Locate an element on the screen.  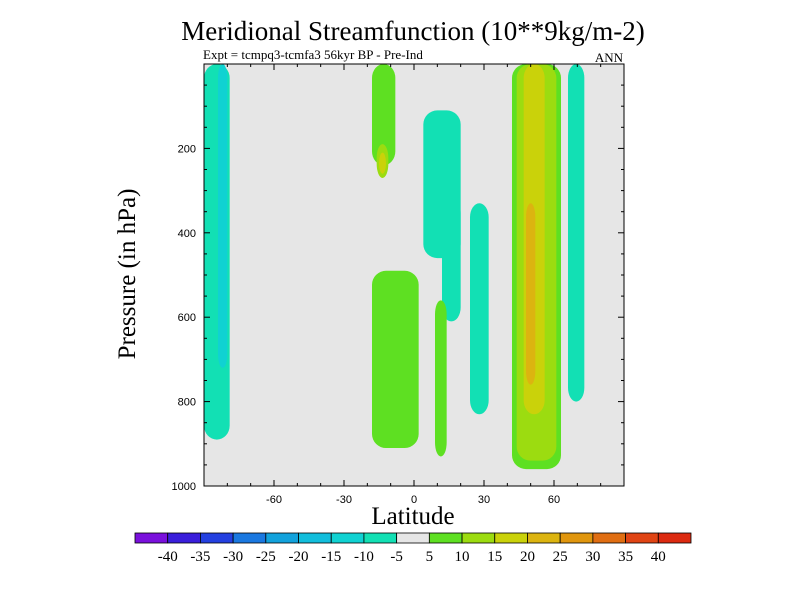
y-axis-label: Pressure (in hPa) is located at coordinates (127, 274).